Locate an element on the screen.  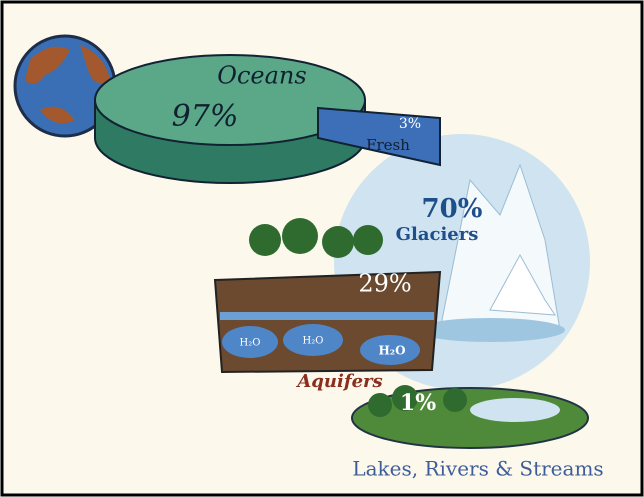
oceans-label: Oceans is located at coordinates (261, 76).